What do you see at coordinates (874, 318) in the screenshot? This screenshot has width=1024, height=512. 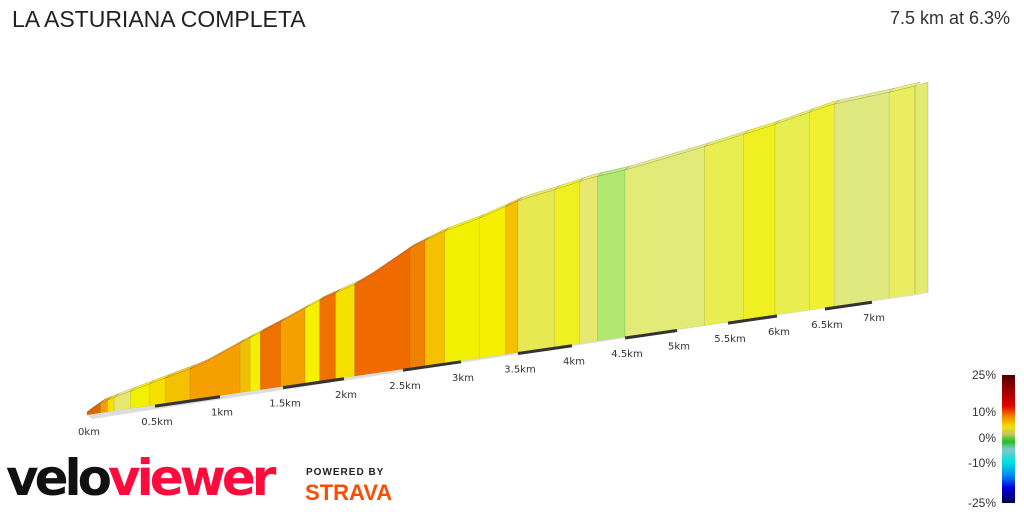 I see `axis-tick-label: 7km` at bounding box center [874, 318].